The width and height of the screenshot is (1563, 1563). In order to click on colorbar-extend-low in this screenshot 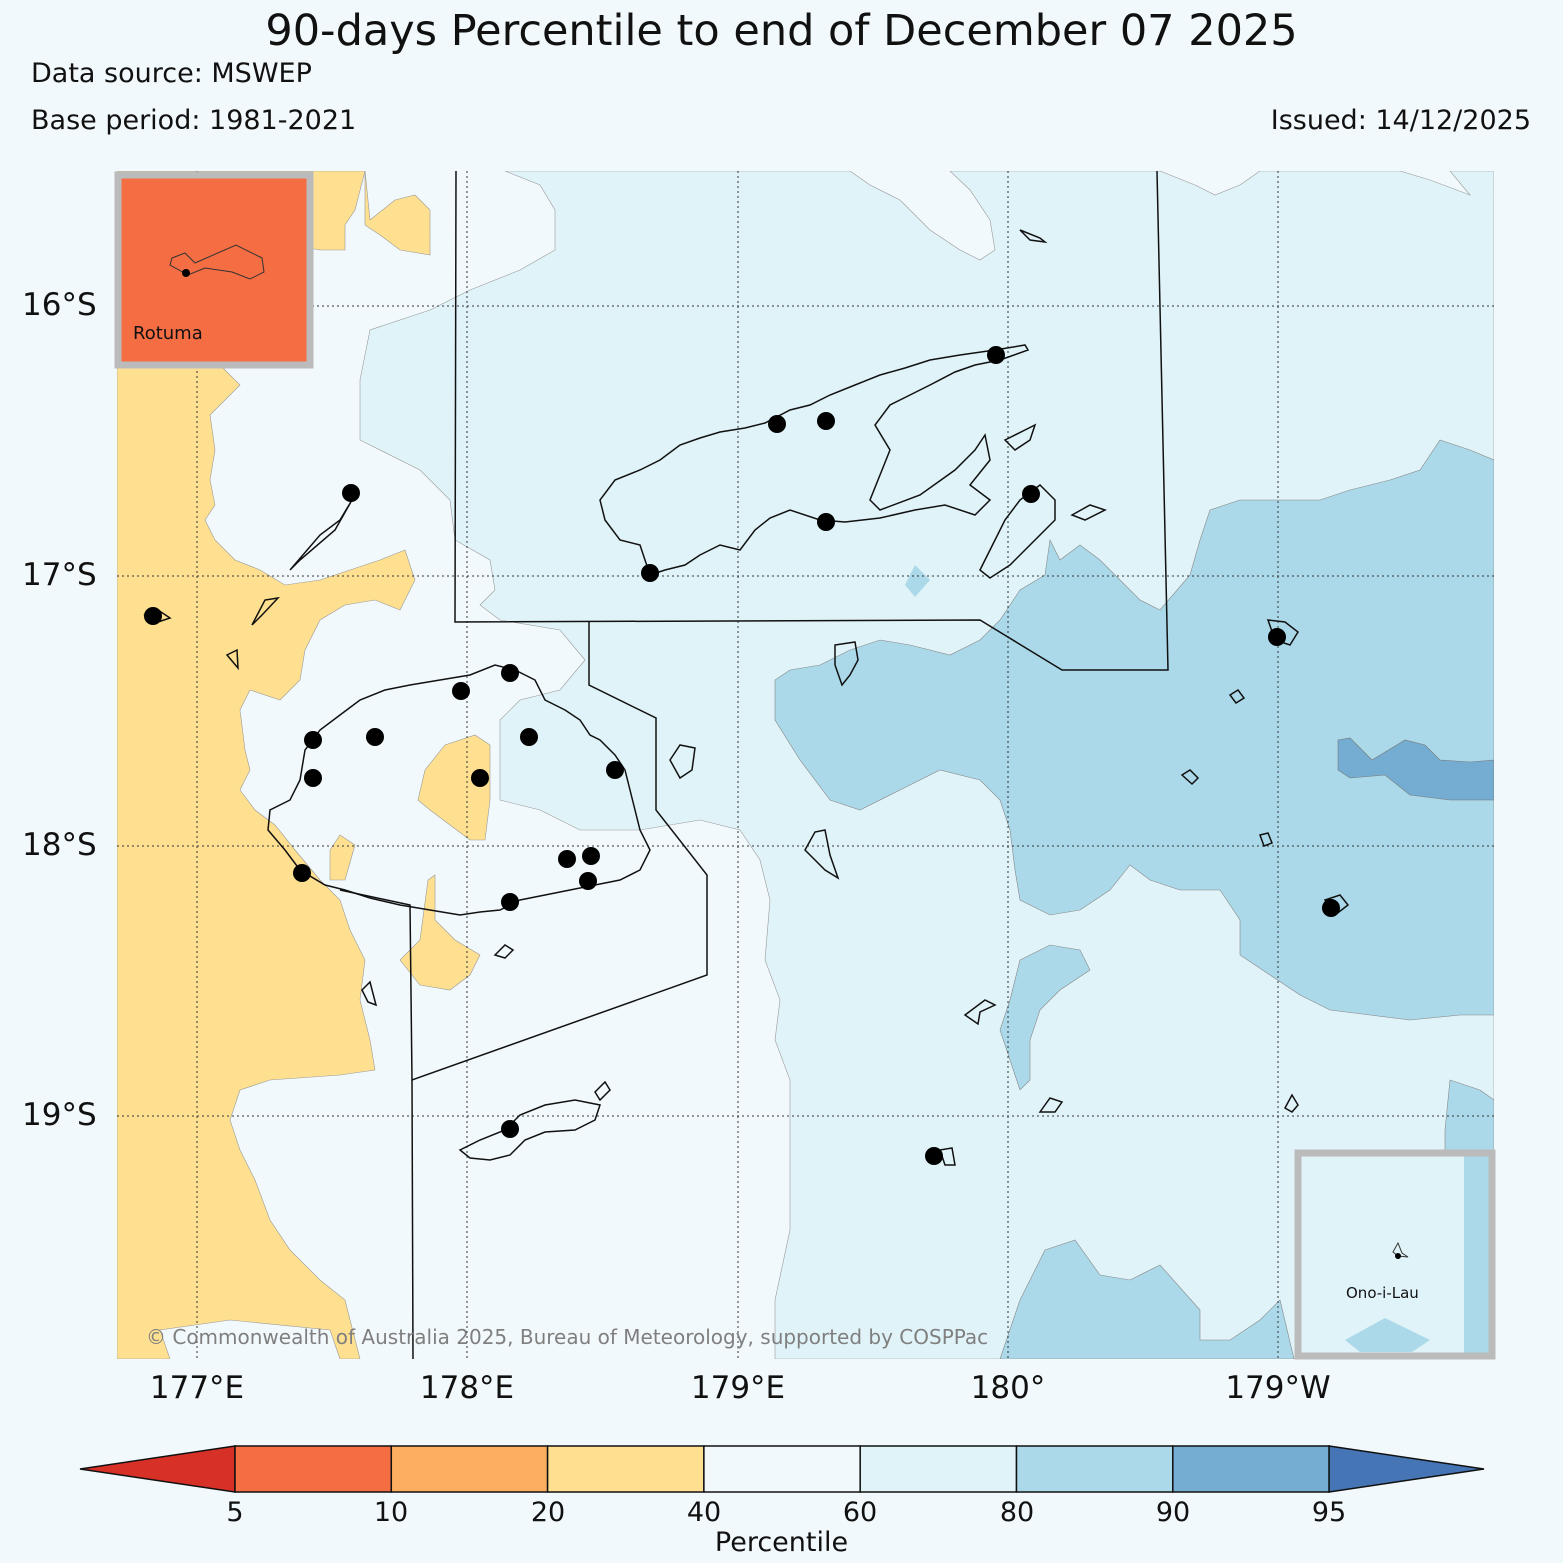, I will do `click(157, 1469)`.